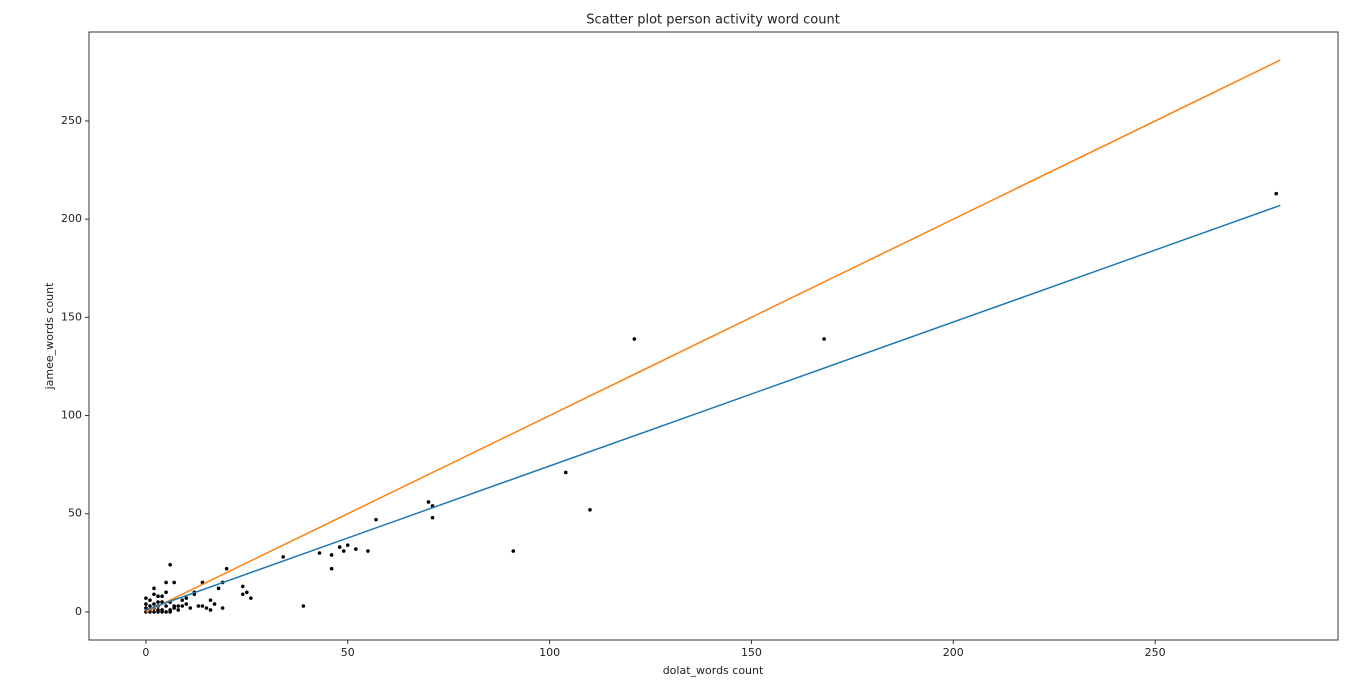 The image size is (1363, 692). What do you see at coordinates (549, 652) in the screenshot?
I see `x-tick-label: 100` at bounding box center [549, 652].